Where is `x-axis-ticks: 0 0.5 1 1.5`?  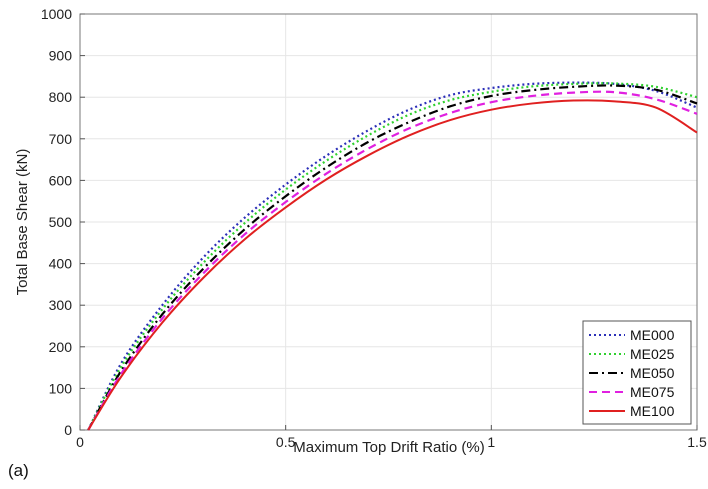 x-axis-ticks: 0 0.5 1 1.5 is located at coordinates (391, 437).